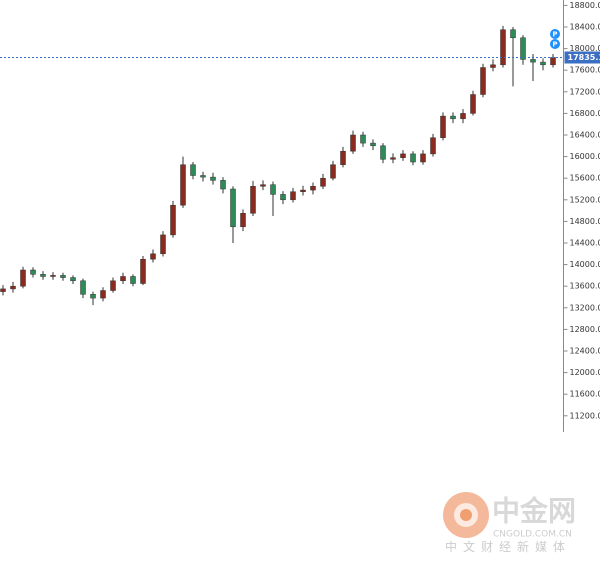 The image size is (600, 565). I want to click on y-tick-label: 14000.0, so click(585, 264).